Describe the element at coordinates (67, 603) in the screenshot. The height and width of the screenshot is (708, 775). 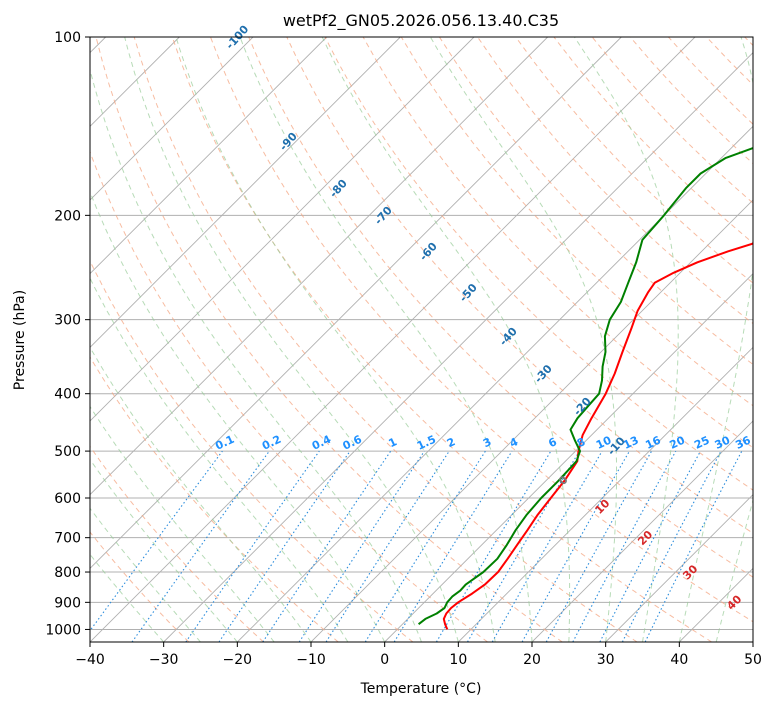
I see `y-tick-label: 900` at that location.